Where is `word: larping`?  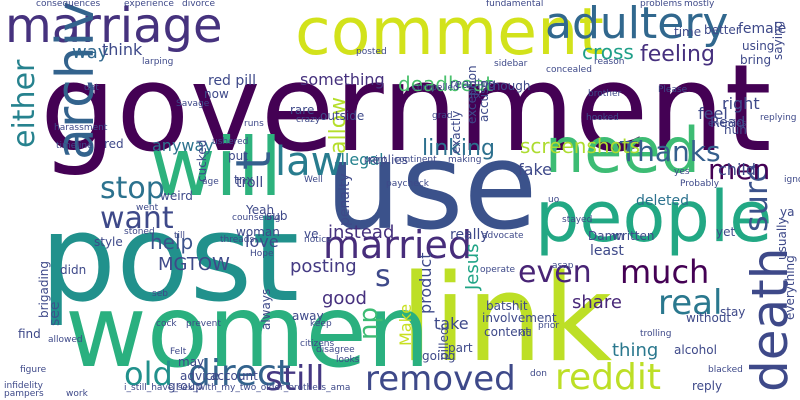
word: larping is located at coordinates (158, 62).